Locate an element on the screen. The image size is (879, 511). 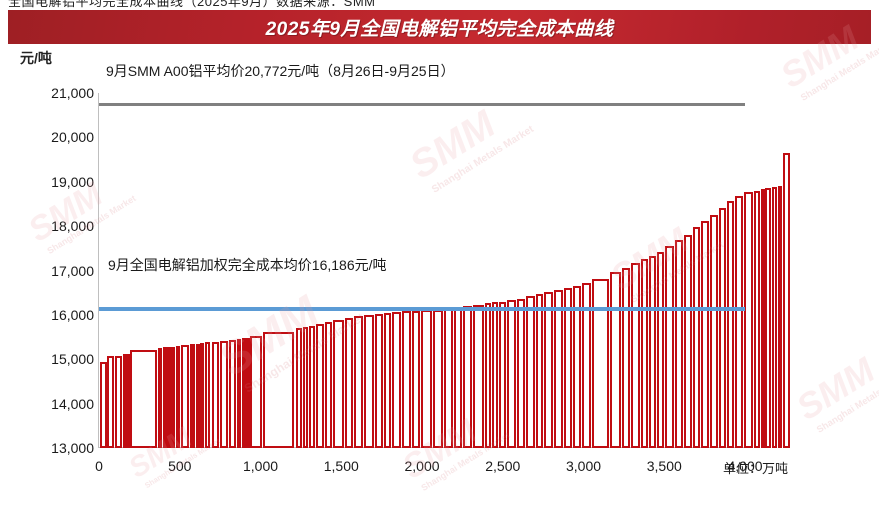
svg-text: Shanghai Metals Market is located at coordinates (847, 402).